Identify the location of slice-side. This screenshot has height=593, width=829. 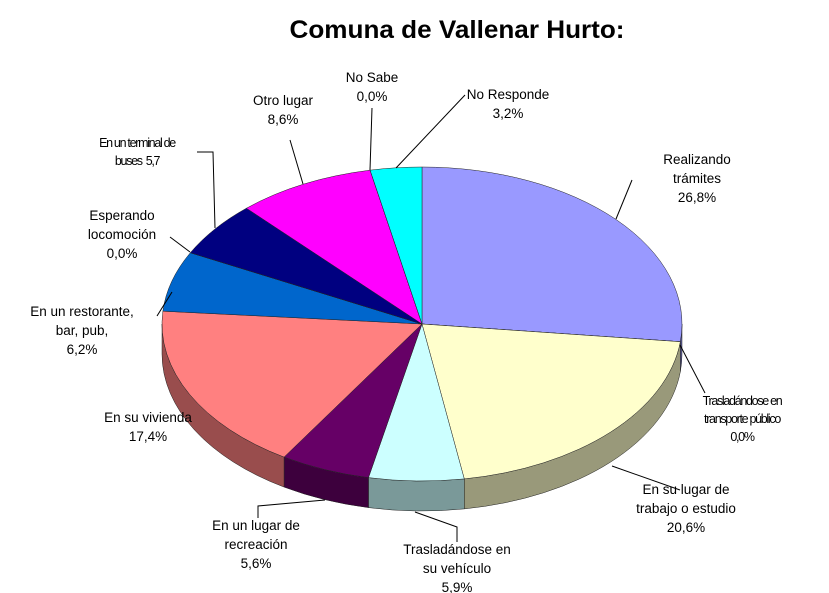
(416, 494).